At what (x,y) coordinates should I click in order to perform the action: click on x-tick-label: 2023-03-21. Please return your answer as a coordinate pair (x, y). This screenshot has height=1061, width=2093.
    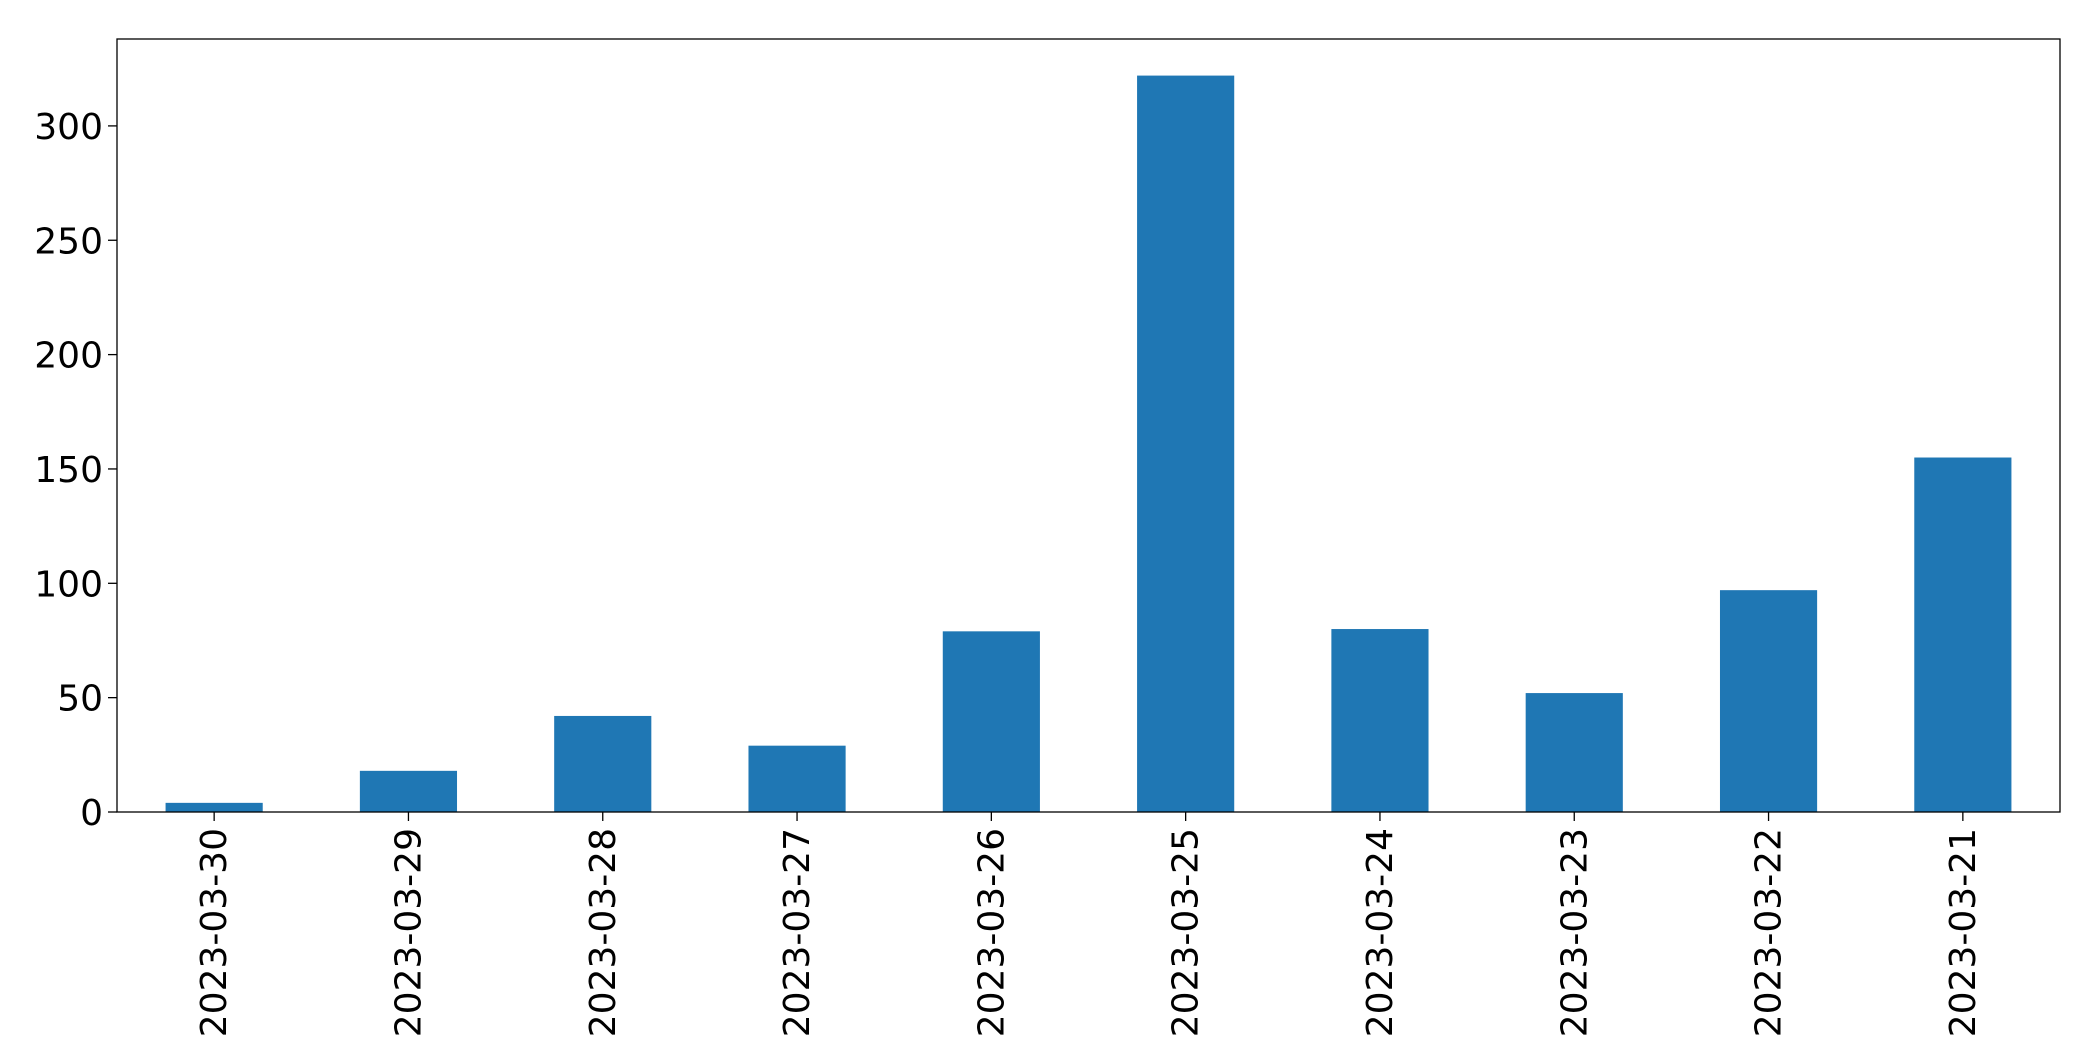
    Looking at the image, I should click on (1963, 932).